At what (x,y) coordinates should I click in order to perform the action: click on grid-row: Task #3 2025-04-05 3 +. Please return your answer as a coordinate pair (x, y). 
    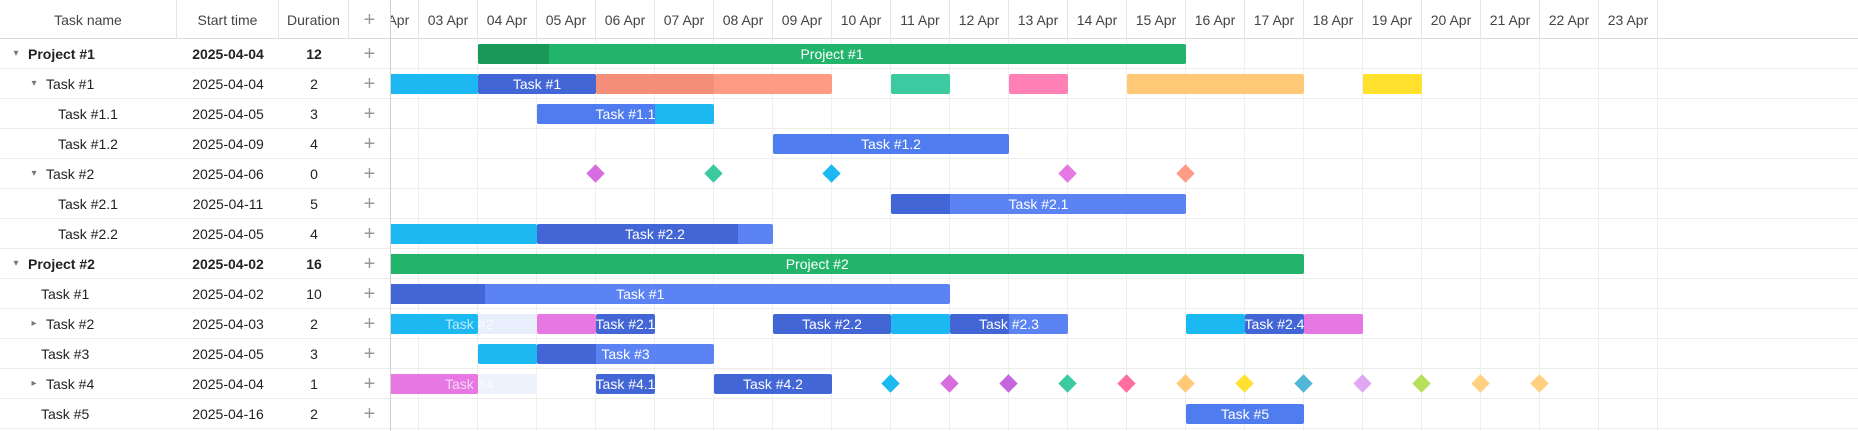
    Looking at the image, I should click on (195, 354).